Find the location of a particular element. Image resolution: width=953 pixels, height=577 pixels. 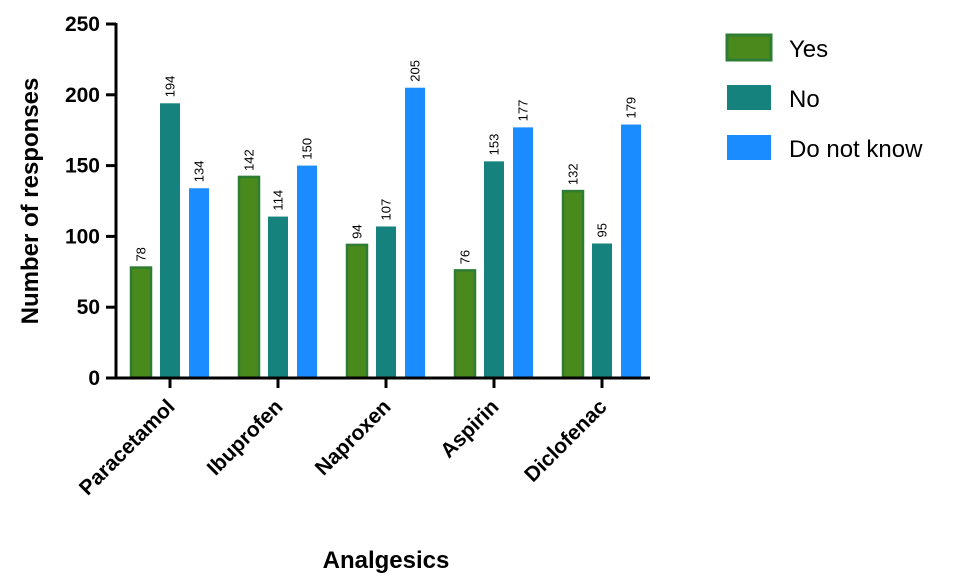

legend: Yes No Do not know is located at coordinates (824, 98).